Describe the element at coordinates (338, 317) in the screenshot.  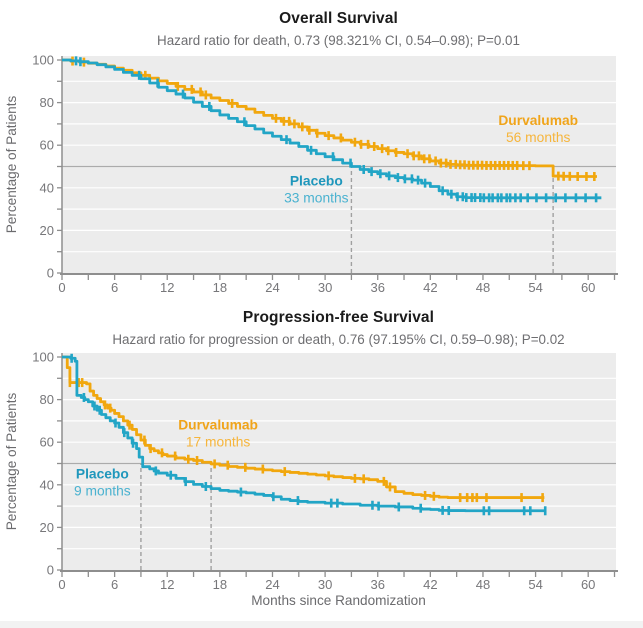
I see `pfs-title: Progression-free Survival` at that location.